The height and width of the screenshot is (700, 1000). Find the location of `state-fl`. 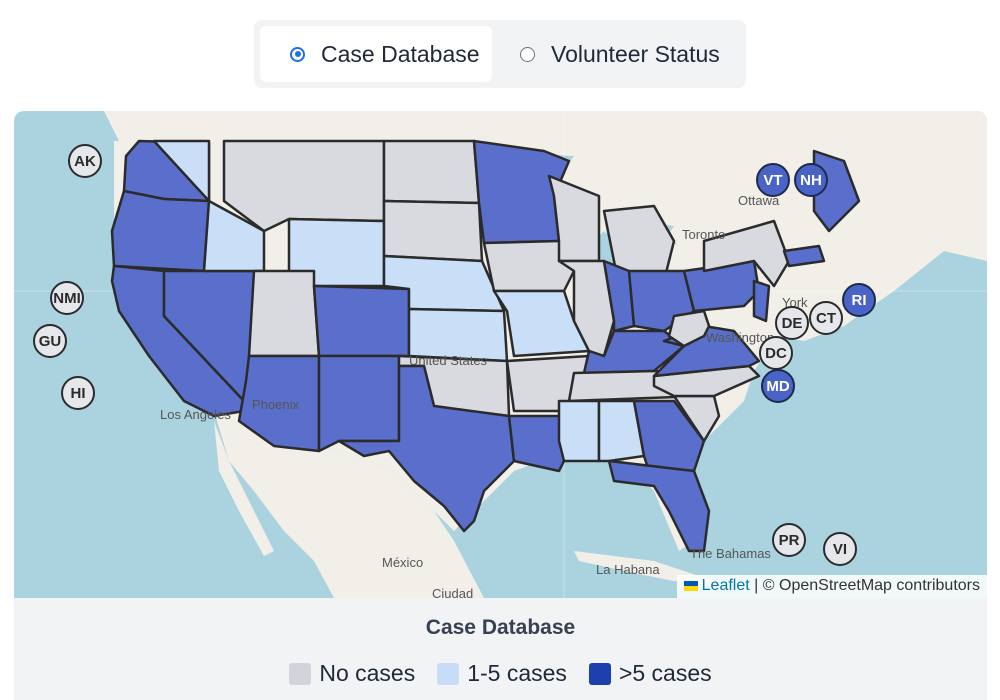

state-fl is located at coordinates (659, 506).